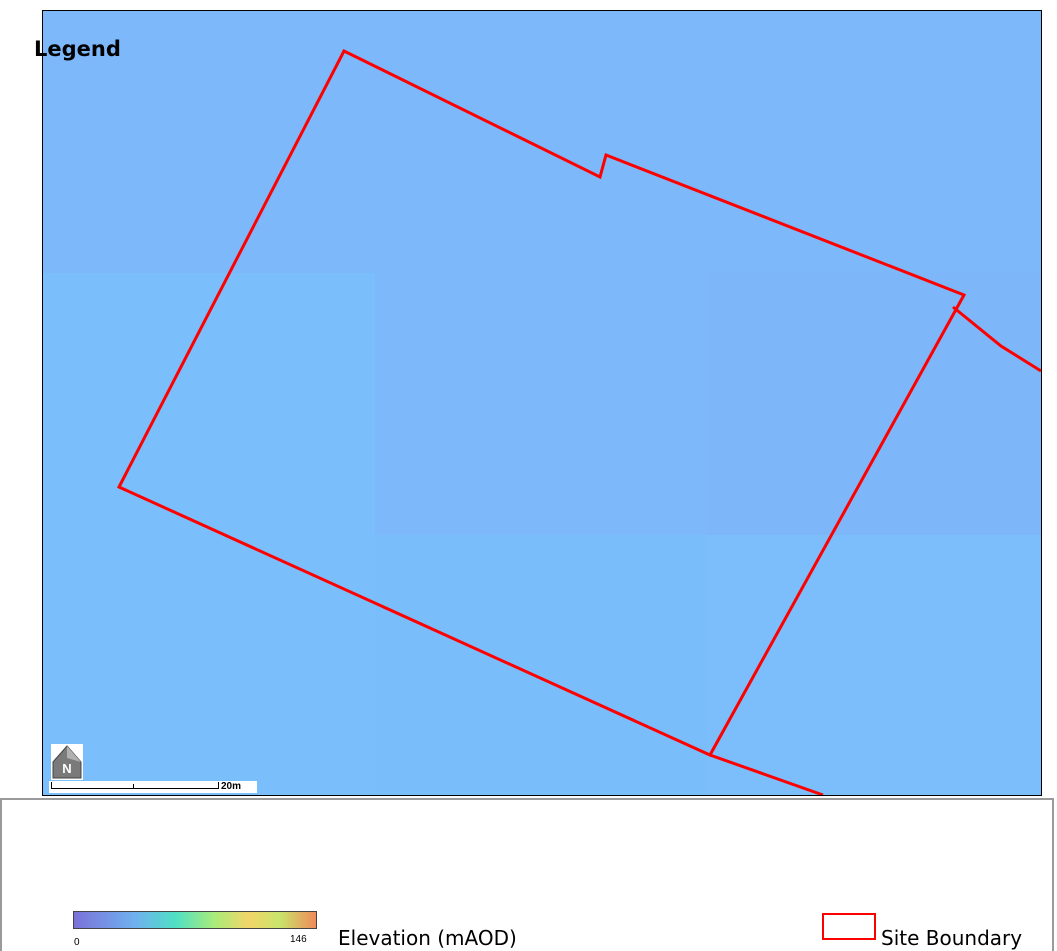  I want to click on legend-title: Legend, so click(77, 49).